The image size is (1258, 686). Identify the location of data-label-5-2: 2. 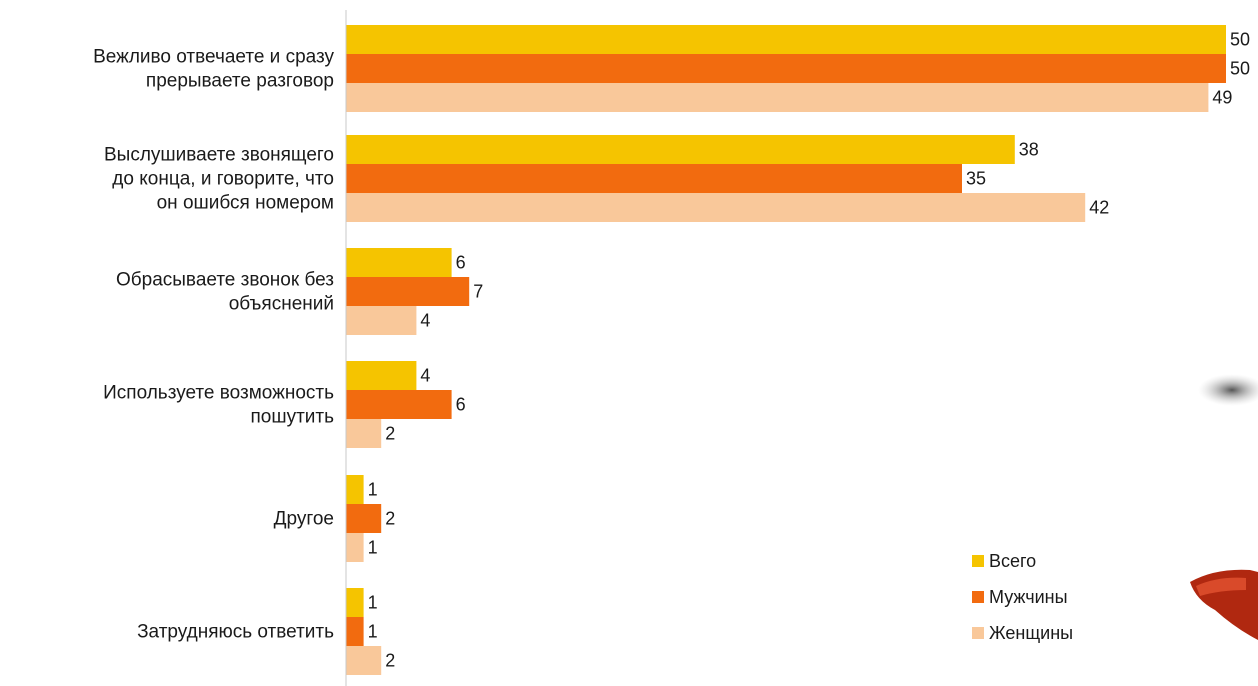
(390, 661).